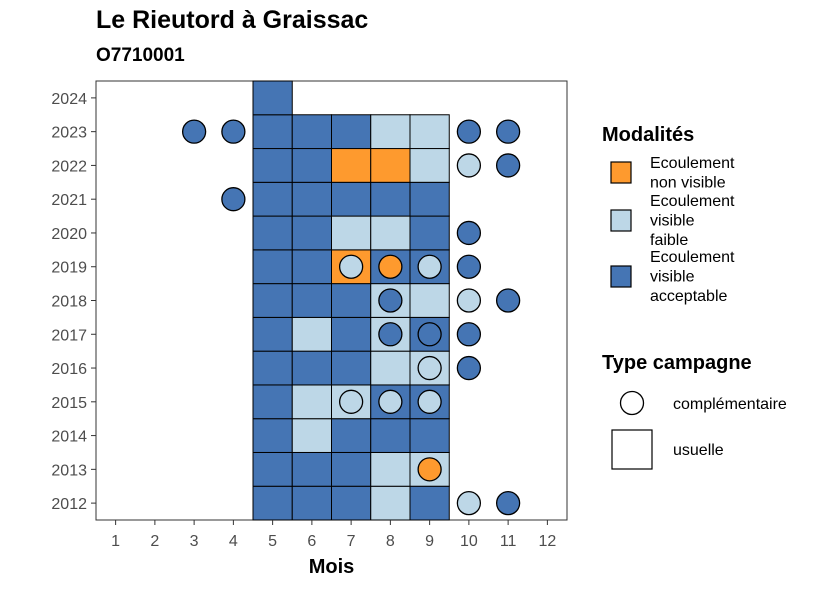 The height and width of the screenshot is (590, 826). What do you see at coordinates (69, 234) in the screenshot?
I see `y-tick-label: 2020` at bounding box center [69, 234].